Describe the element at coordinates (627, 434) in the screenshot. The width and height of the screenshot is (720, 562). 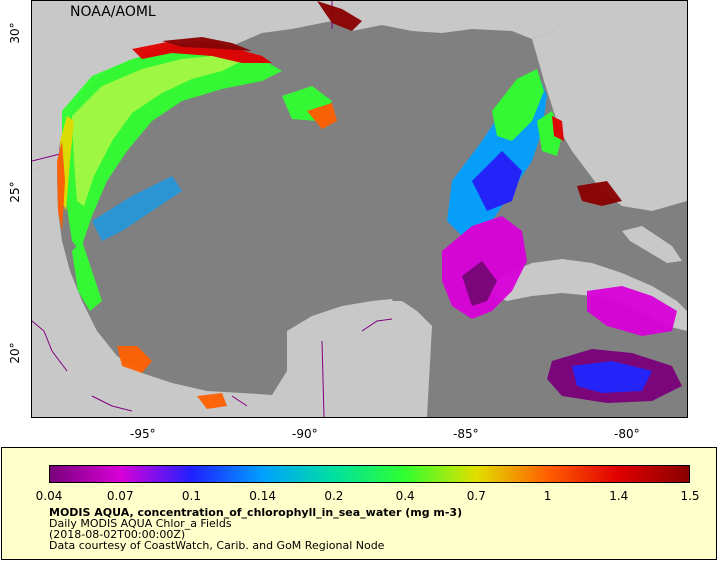
I see `lon-tick-label: -80°` at that location.